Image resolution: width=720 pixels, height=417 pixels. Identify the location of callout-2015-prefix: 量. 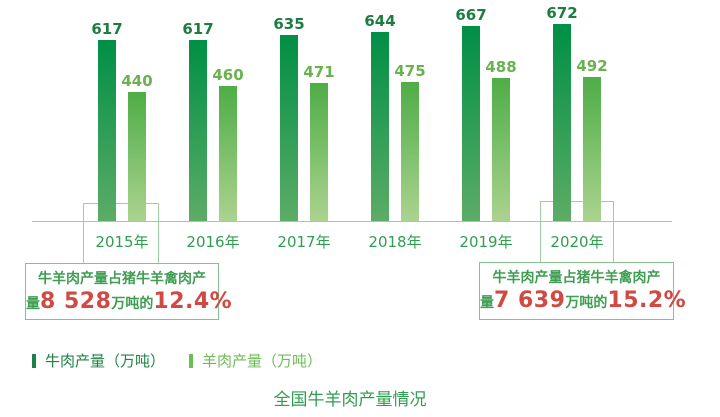
(33, 304).